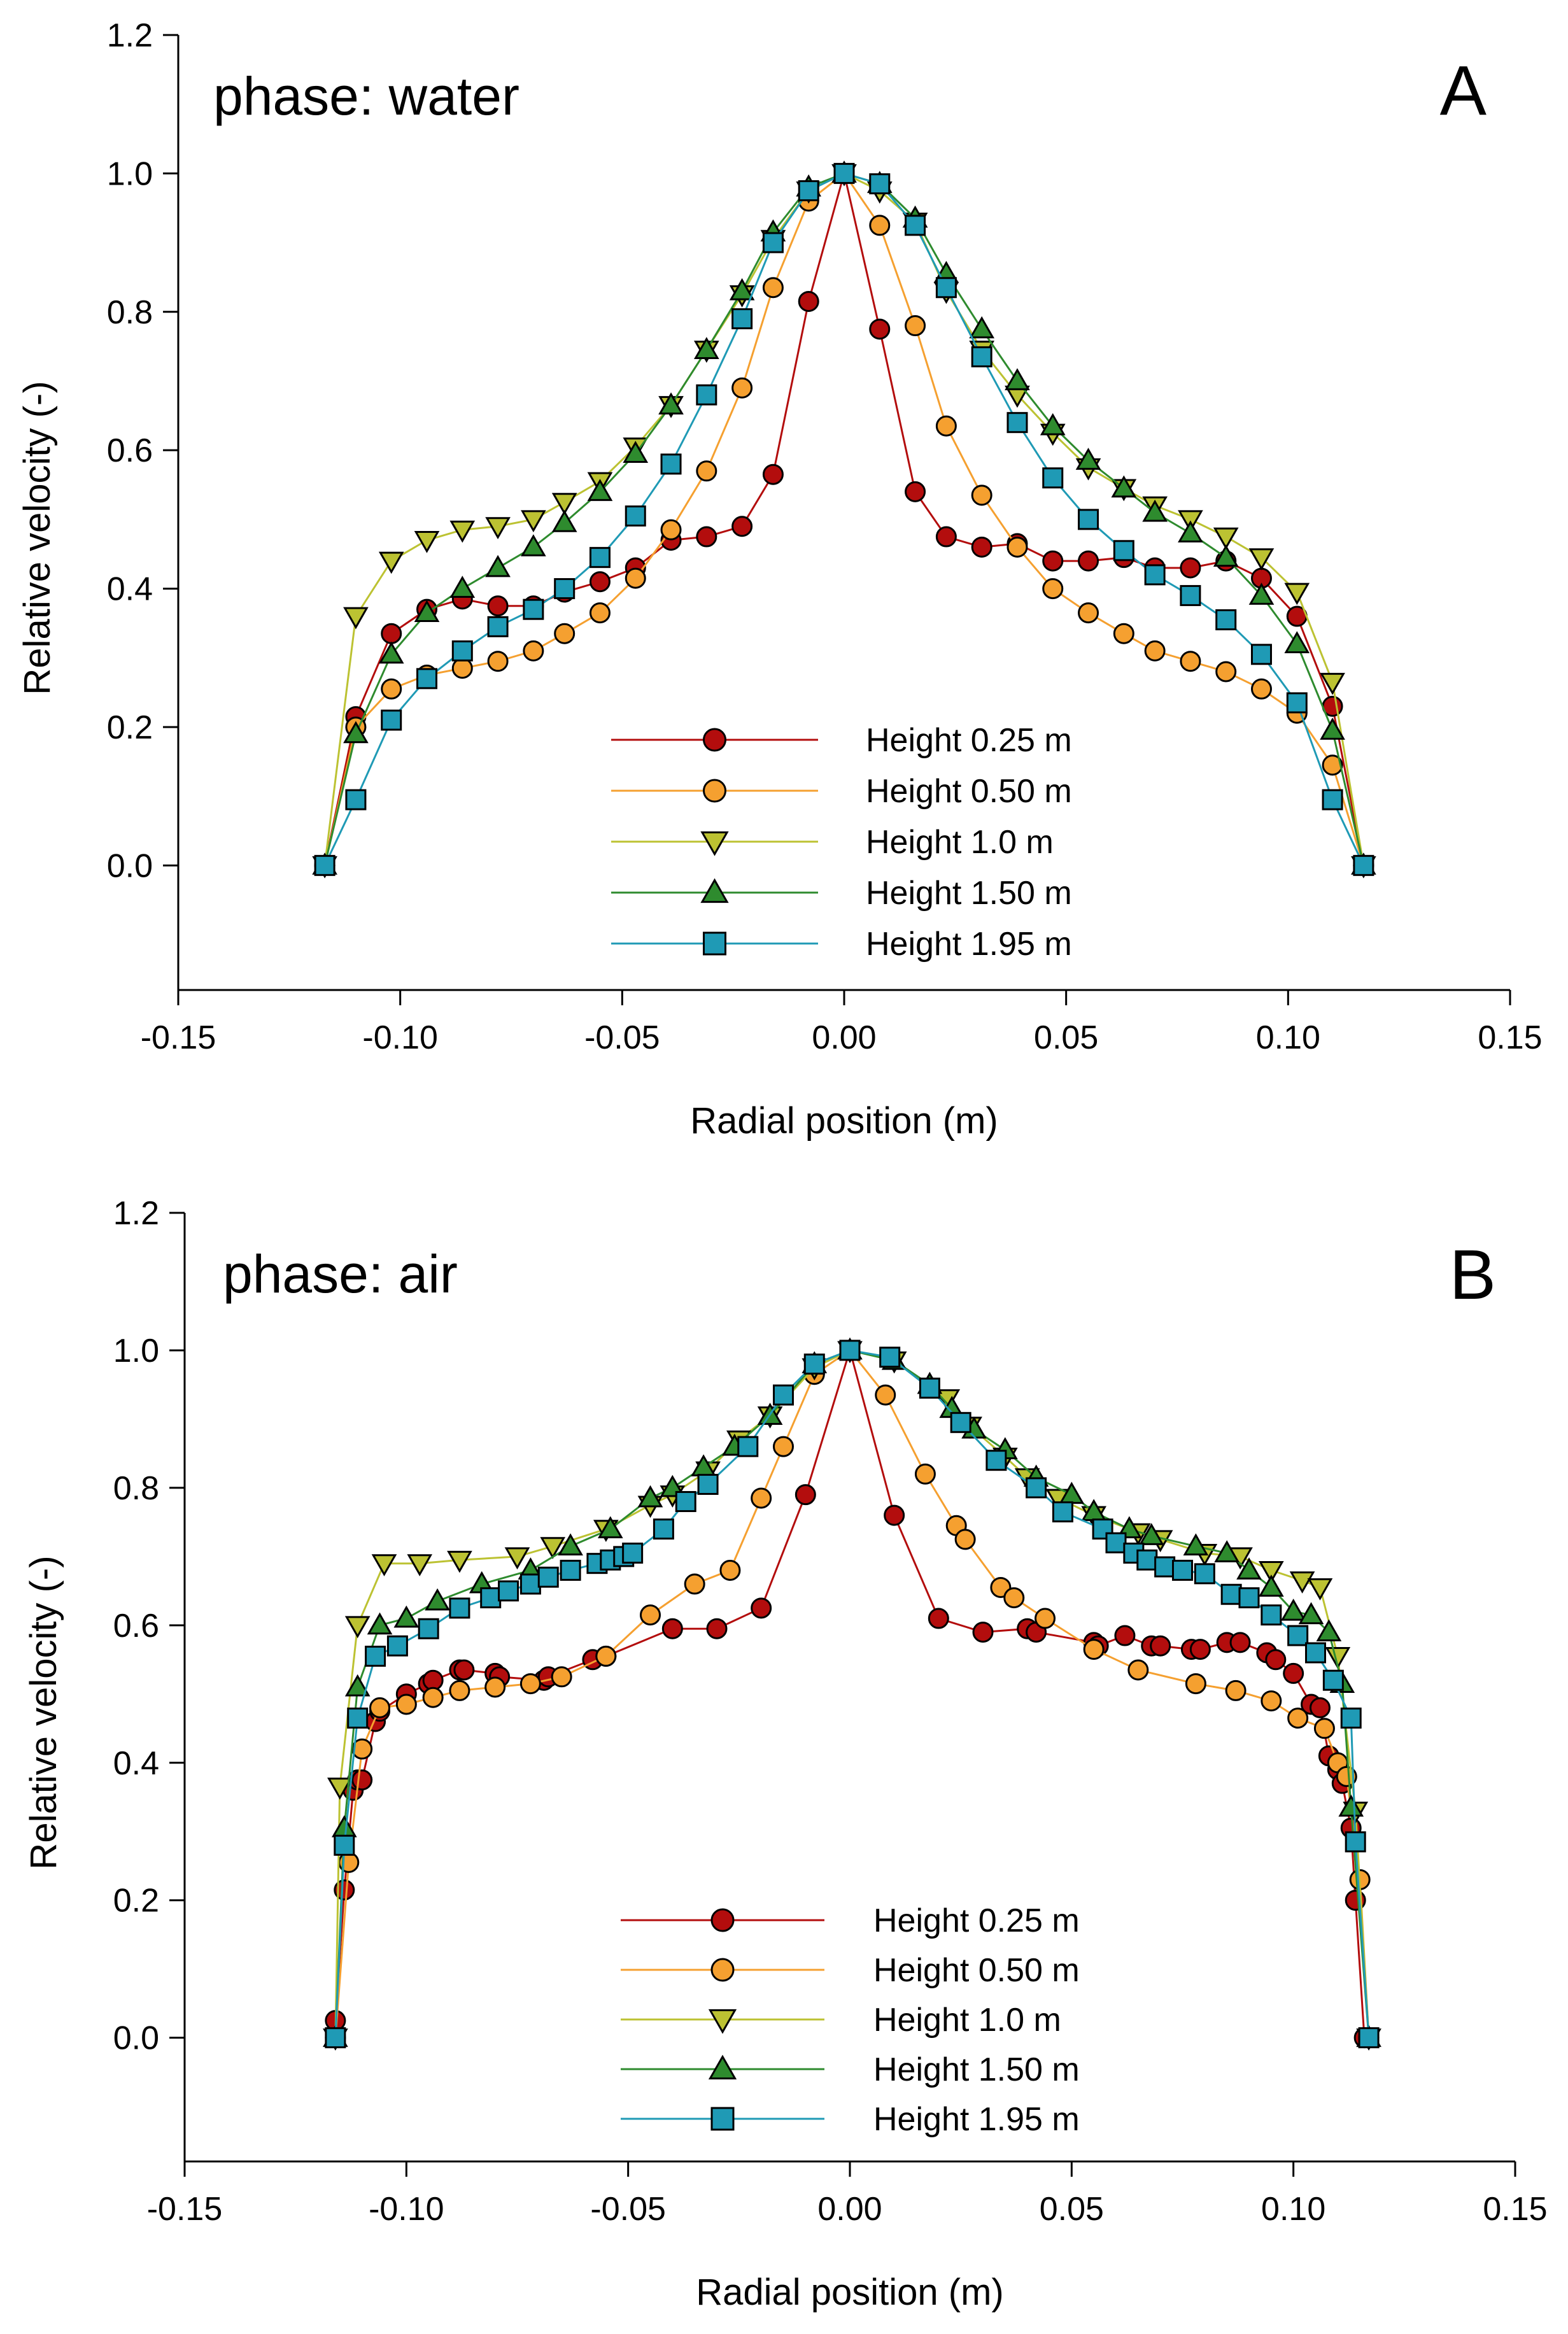 This screenshot has width=1568, height=2334. Describe the element at coordinates (1072, 2209) in the screenshot. I see `x-tick-label-b: 0.05` at that location.